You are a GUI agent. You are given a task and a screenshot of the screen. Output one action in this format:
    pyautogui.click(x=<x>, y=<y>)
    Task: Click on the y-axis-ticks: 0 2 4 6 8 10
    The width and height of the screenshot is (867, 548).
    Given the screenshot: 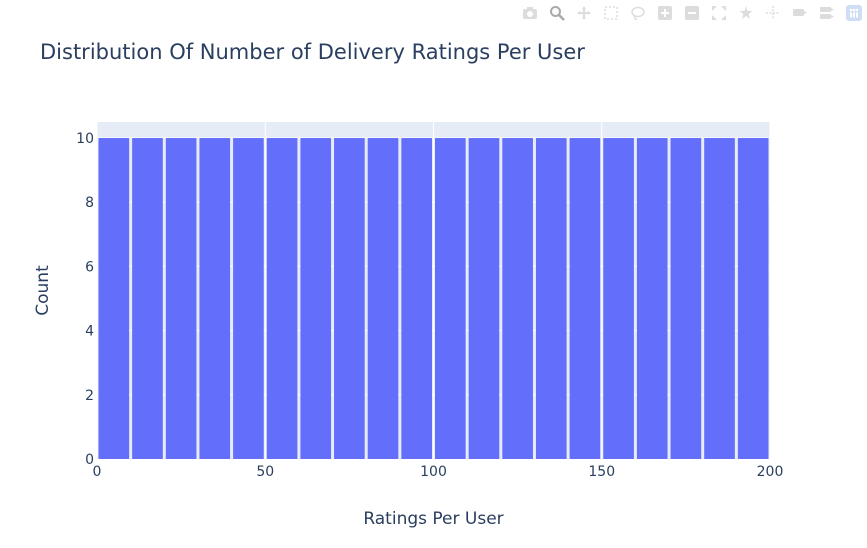 What is the action you would take?
    pyautogui.click(x=85, y=299)
    